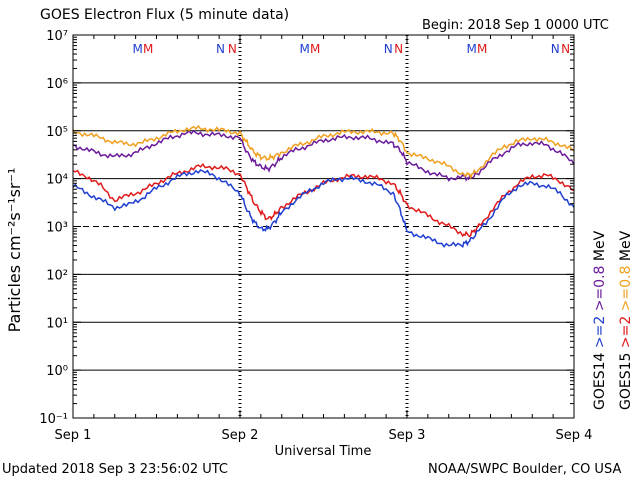  I want to click on y-tick-label: 10⁴, so click(57, 180).